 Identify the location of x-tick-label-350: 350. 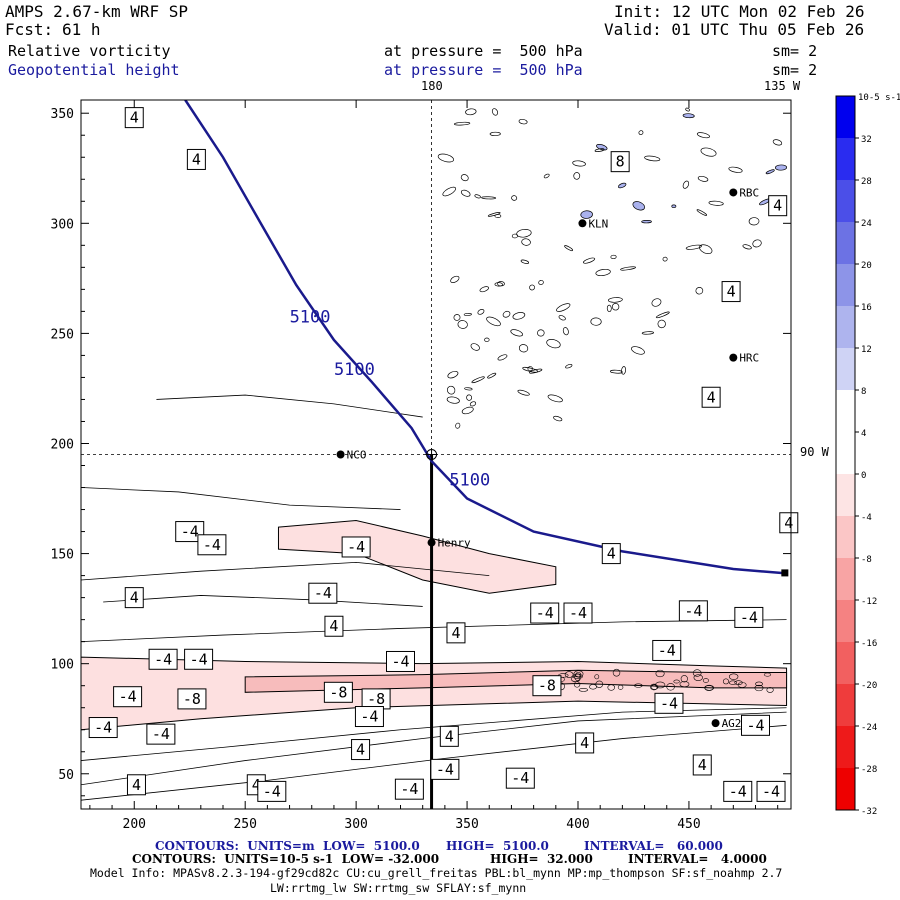
(466, 824).